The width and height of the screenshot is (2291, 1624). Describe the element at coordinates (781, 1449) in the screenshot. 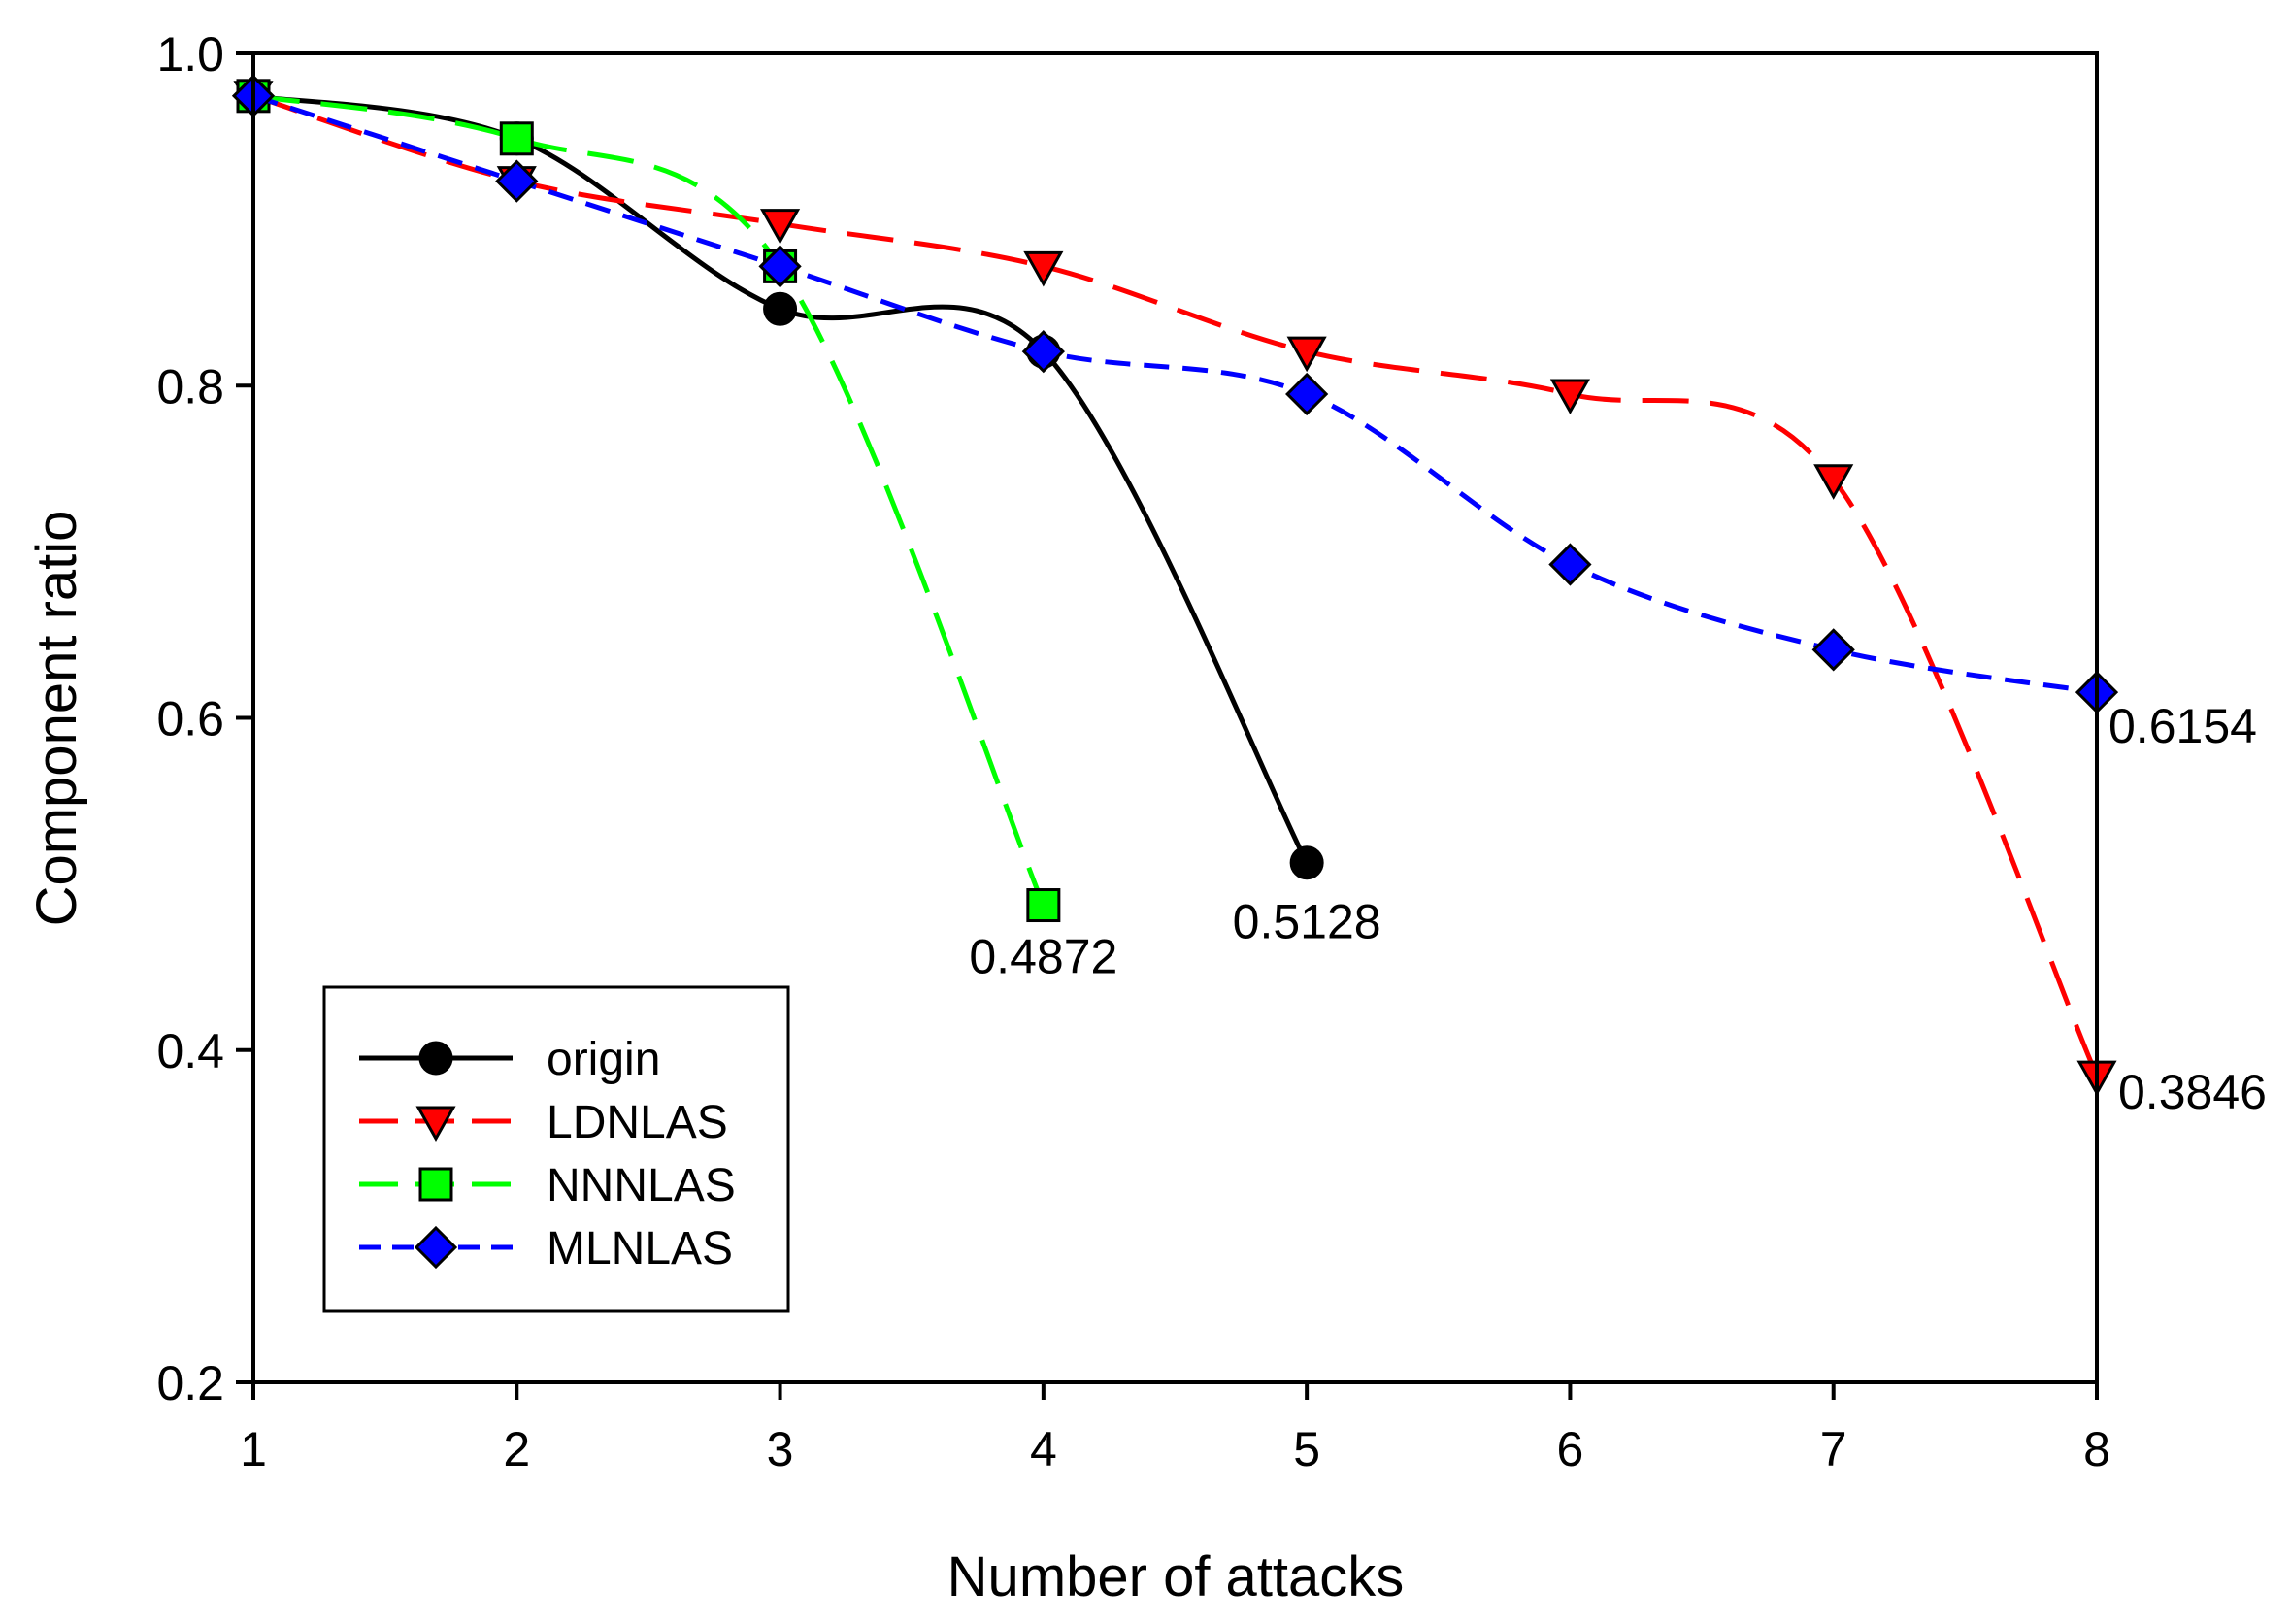

I see `x-tick-label: 3` at that location.